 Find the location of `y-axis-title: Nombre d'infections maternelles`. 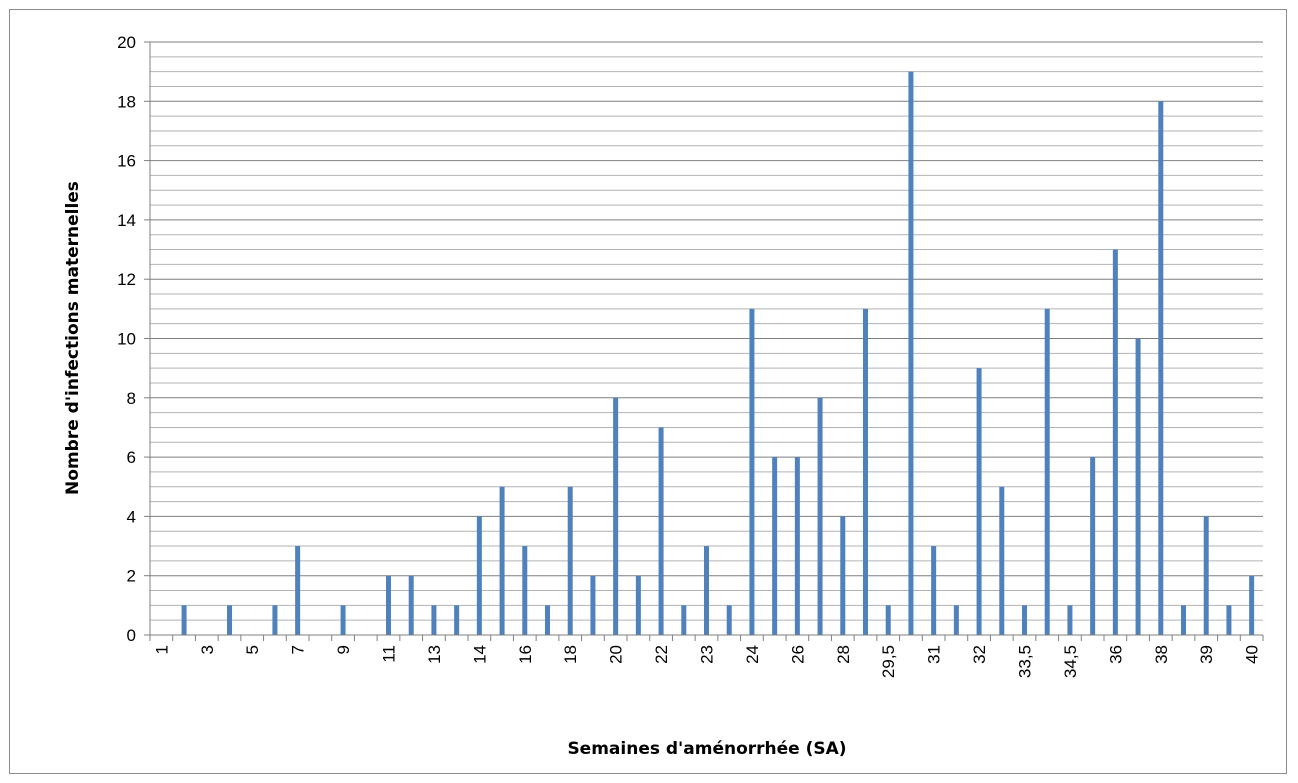

y-axis-title: Nombre d'infections maternelles is located at coordinates (73, 338).